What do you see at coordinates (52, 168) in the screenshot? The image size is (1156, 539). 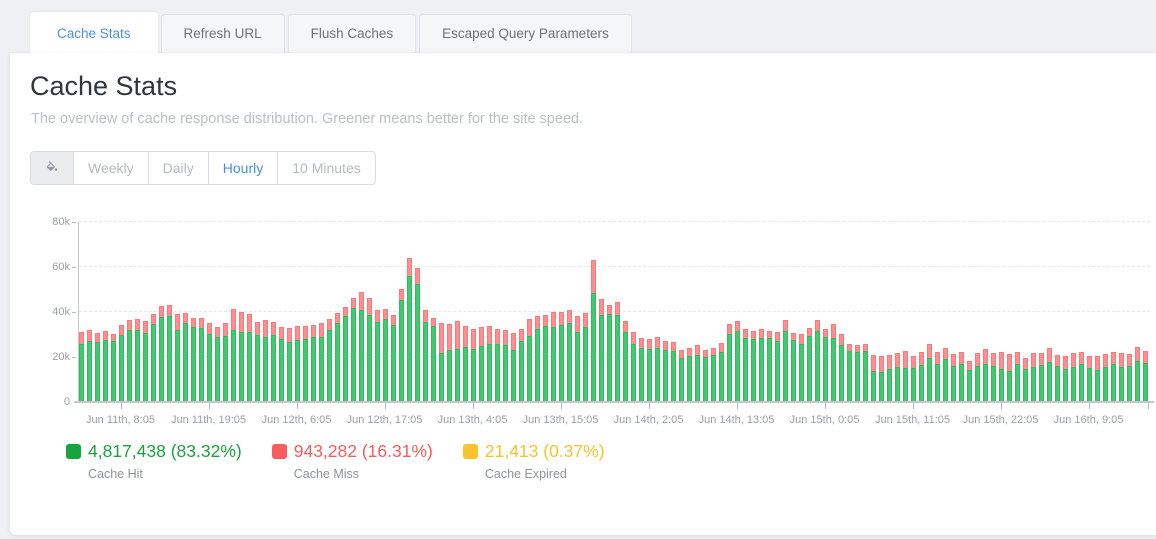 I see `paint-bucket-icon` at bounding box center [52, 168].